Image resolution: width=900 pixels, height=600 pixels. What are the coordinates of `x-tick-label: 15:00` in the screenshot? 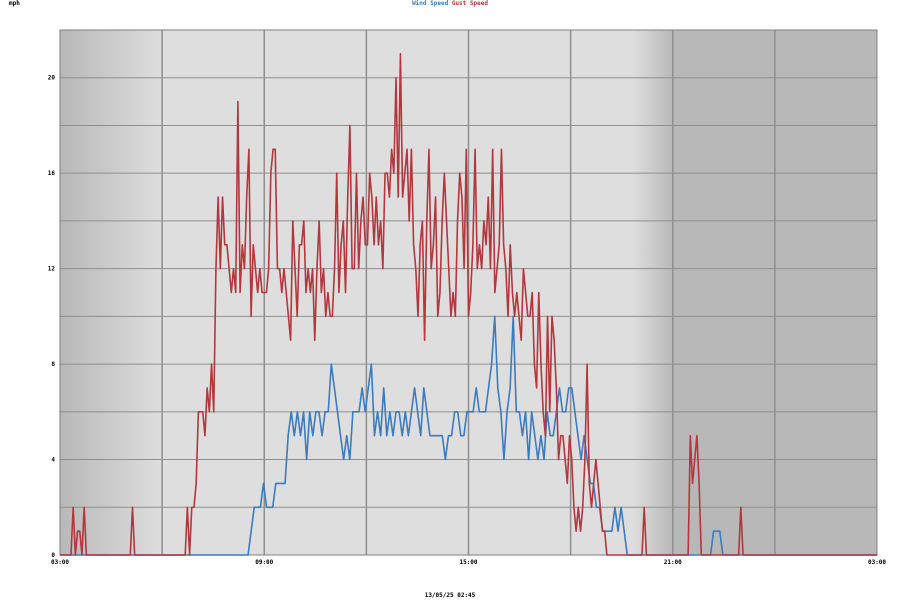 It's located at (468, 562).